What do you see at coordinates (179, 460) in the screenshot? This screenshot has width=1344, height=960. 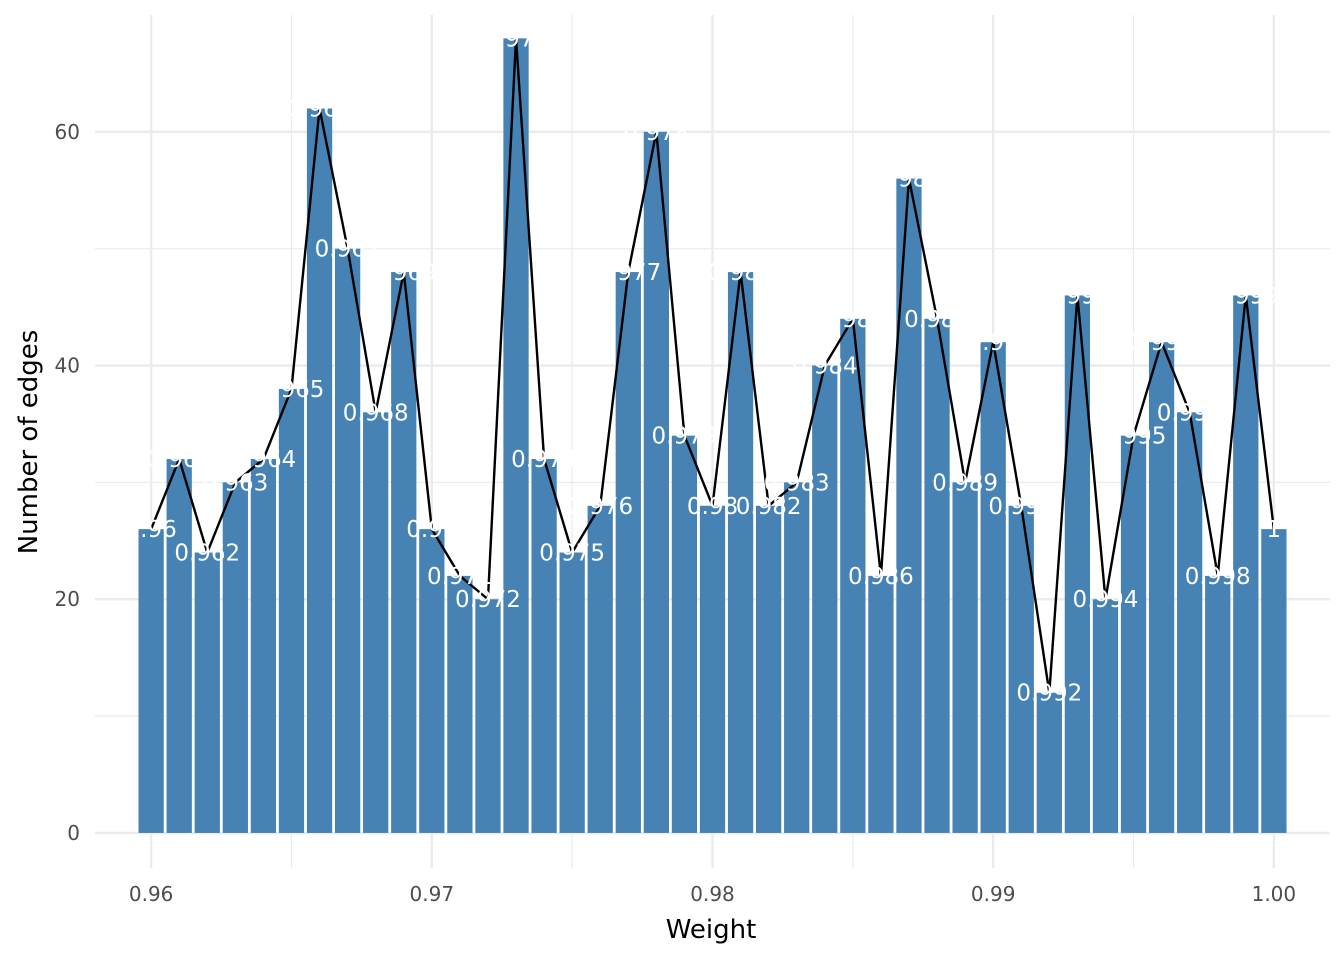 I see `bar-label: 0.961` at bounding box center [179, 460].